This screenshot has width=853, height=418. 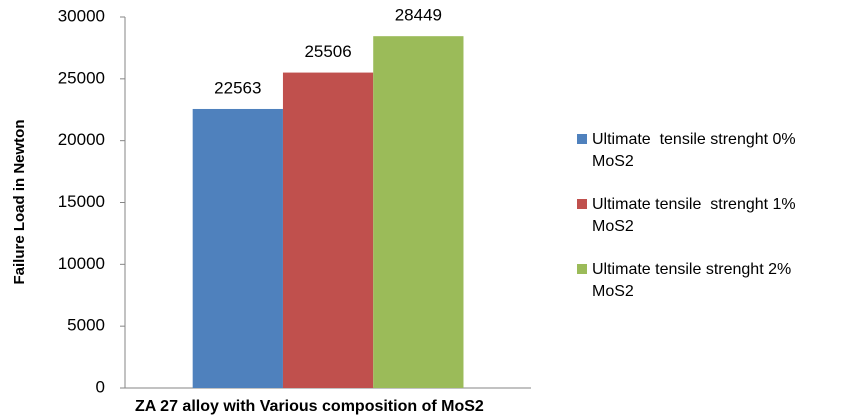 I want to click on y-tick-label: 0, so click(x=100, y=386).